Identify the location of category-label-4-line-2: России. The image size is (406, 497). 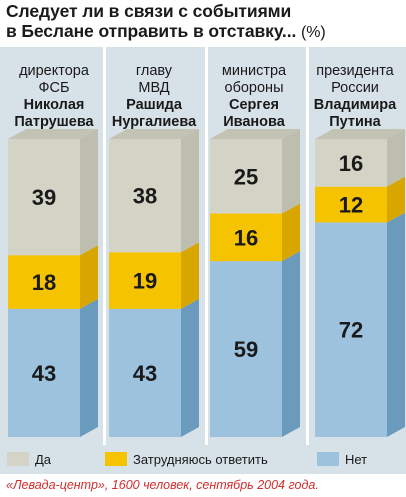
(355, 88).